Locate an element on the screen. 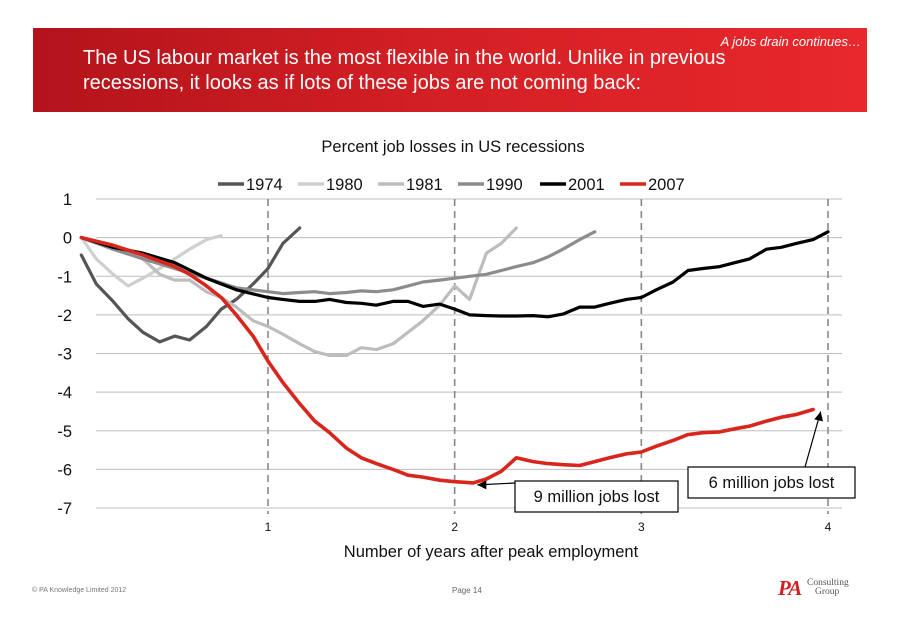  x-tick-label: 3 is located at coordinates (641, 527).